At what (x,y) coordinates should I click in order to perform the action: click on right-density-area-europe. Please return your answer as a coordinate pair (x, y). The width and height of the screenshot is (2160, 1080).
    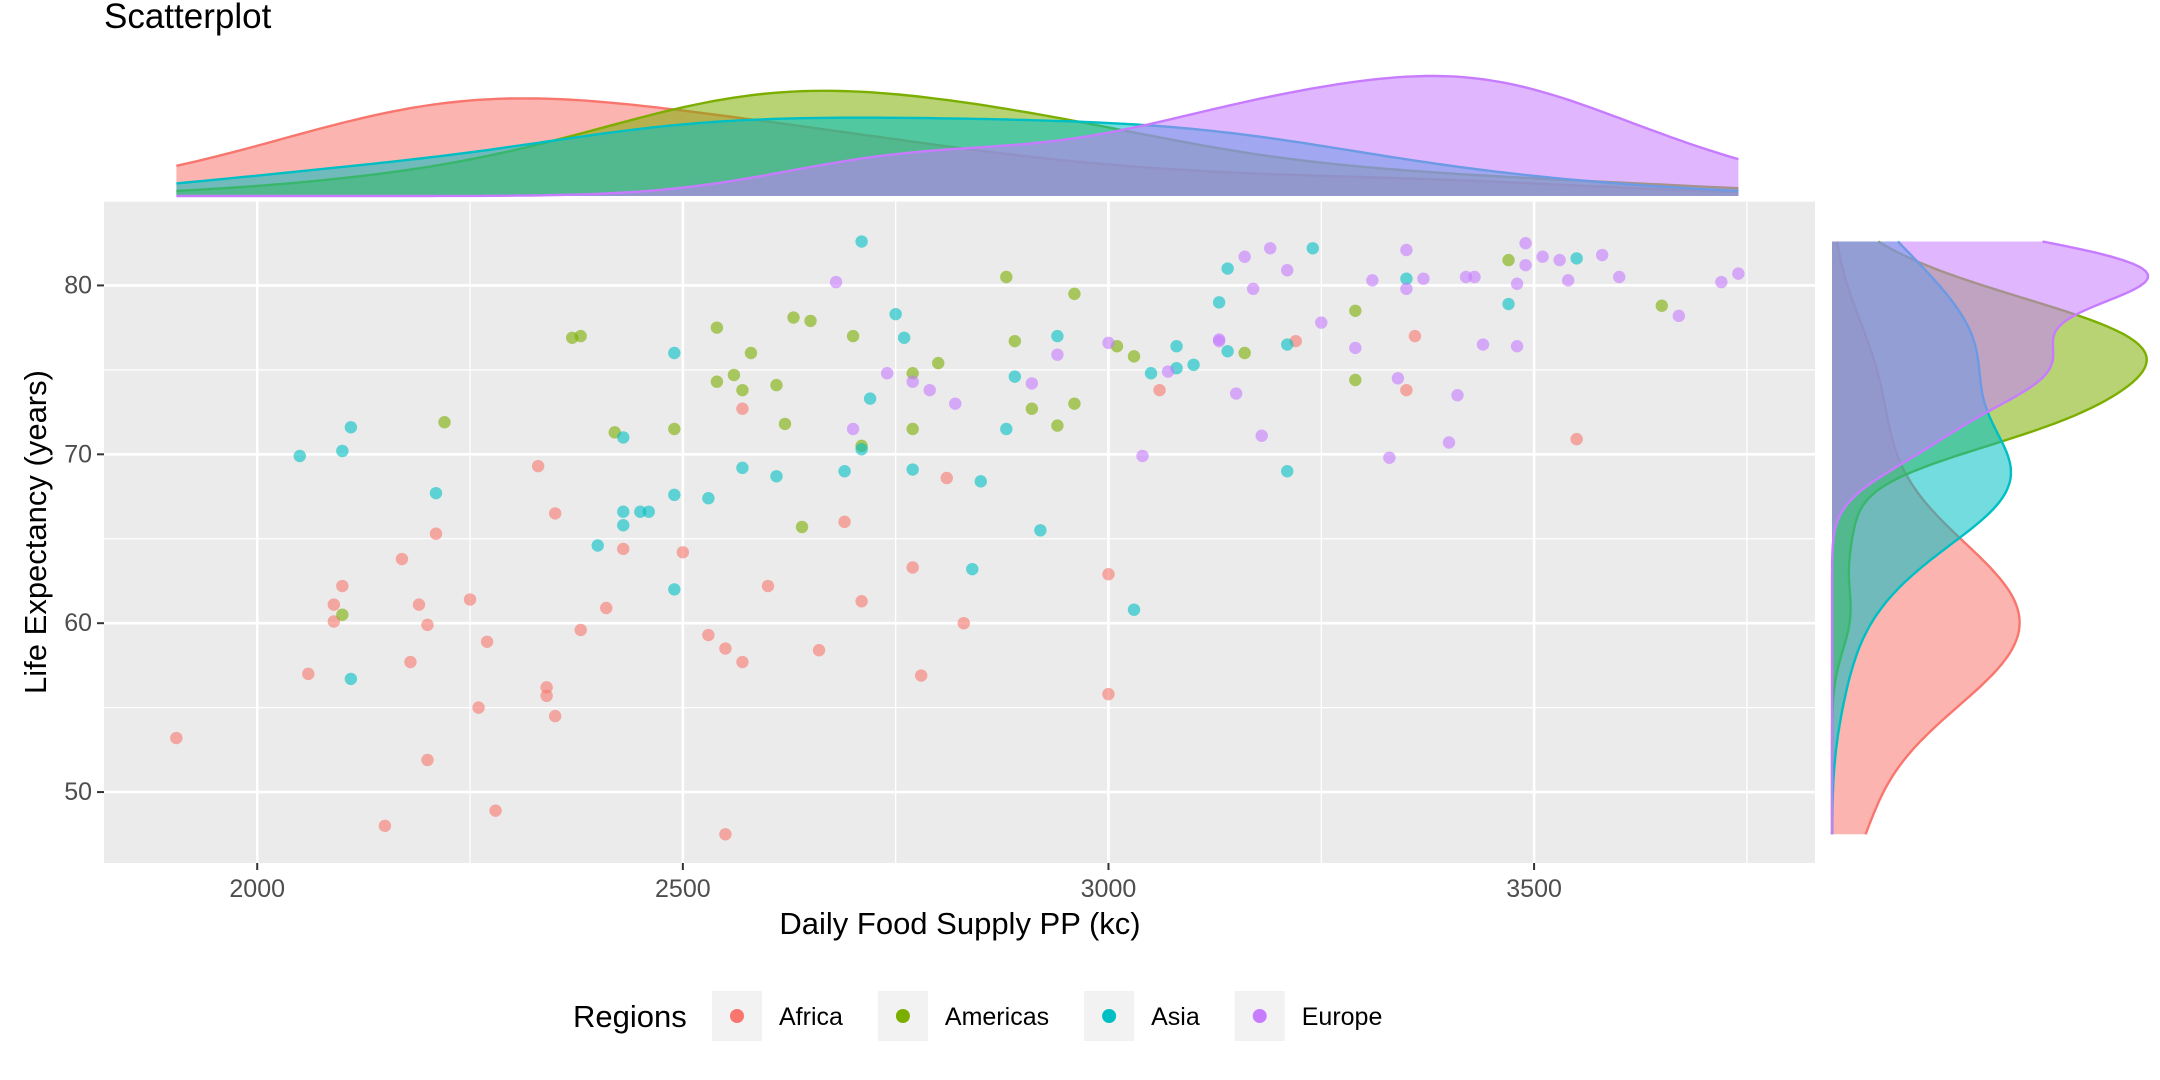
    Looking at the image, I should click on (1990, 538).